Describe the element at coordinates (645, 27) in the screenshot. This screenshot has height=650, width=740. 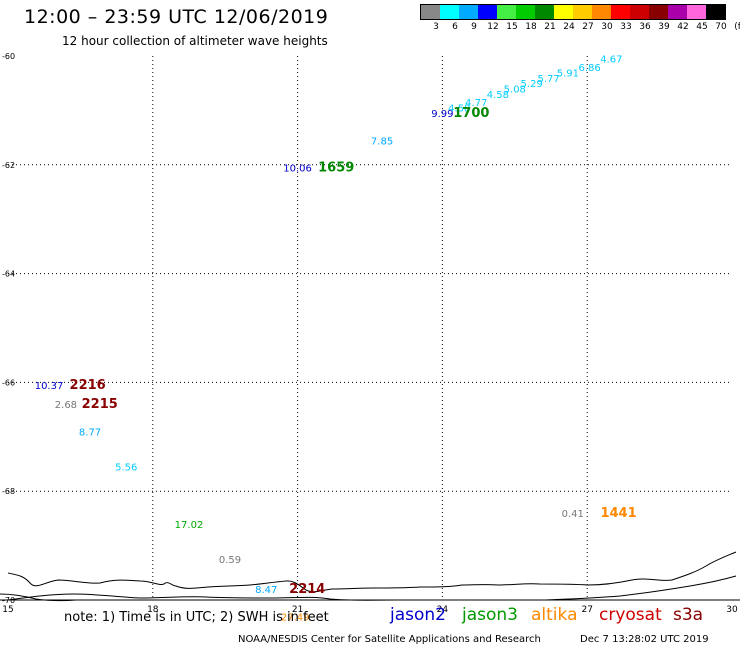
I see `legend-label: 36` at that location.